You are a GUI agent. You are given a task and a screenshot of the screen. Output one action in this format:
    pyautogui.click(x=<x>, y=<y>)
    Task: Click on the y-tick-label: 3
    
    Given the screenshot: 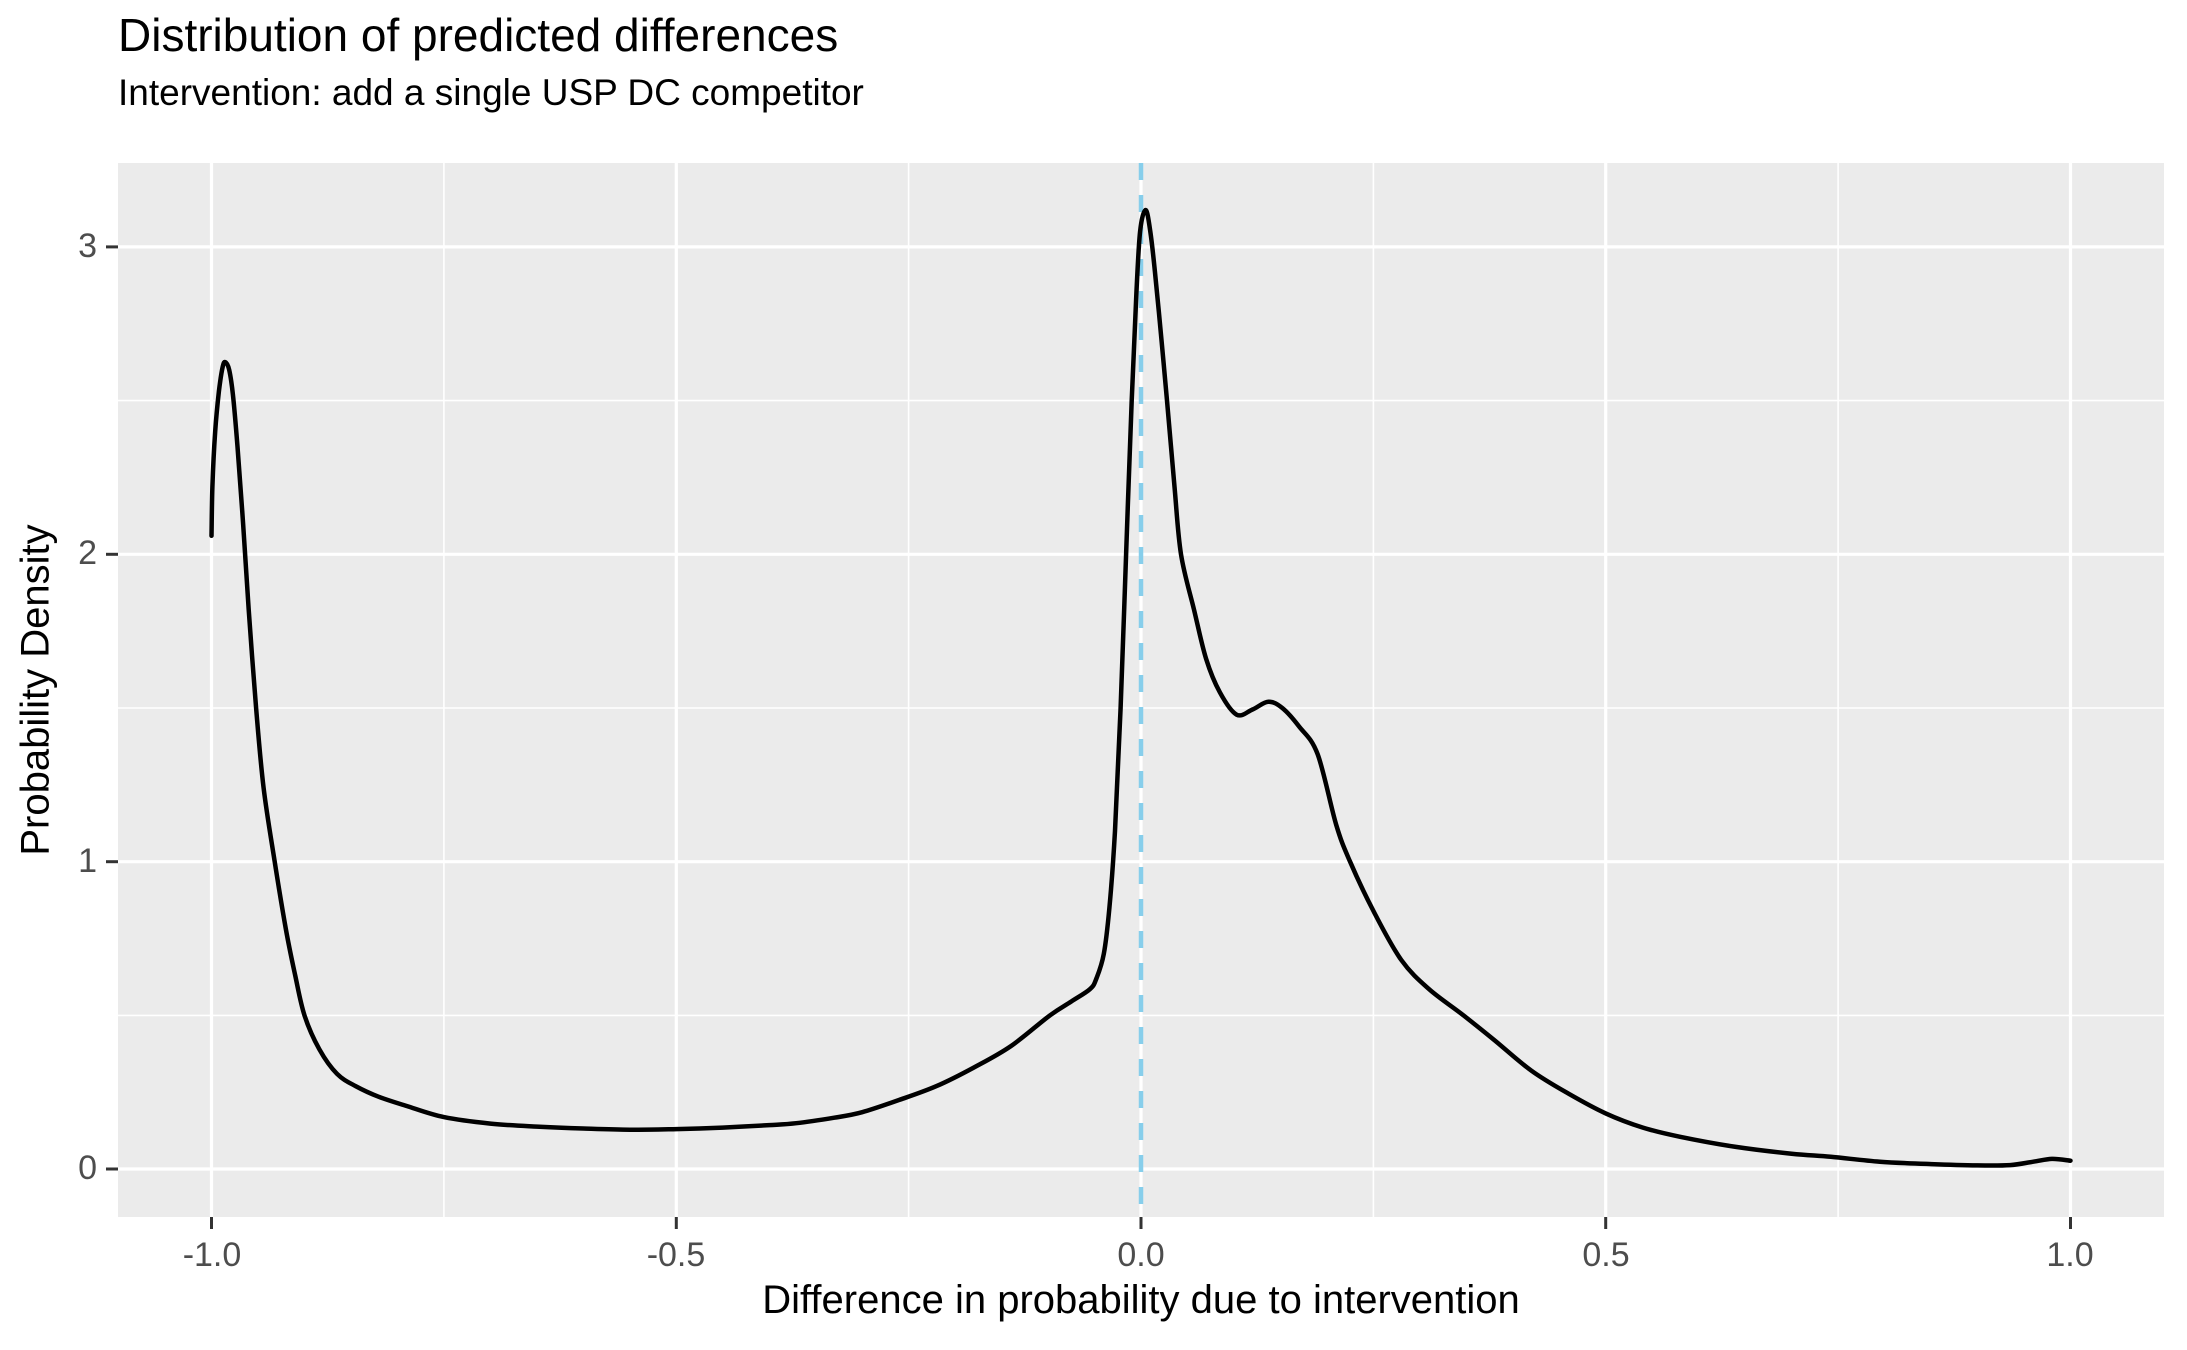 What is the action you would take?
    pyautogui.click(x=87, y=246)
    